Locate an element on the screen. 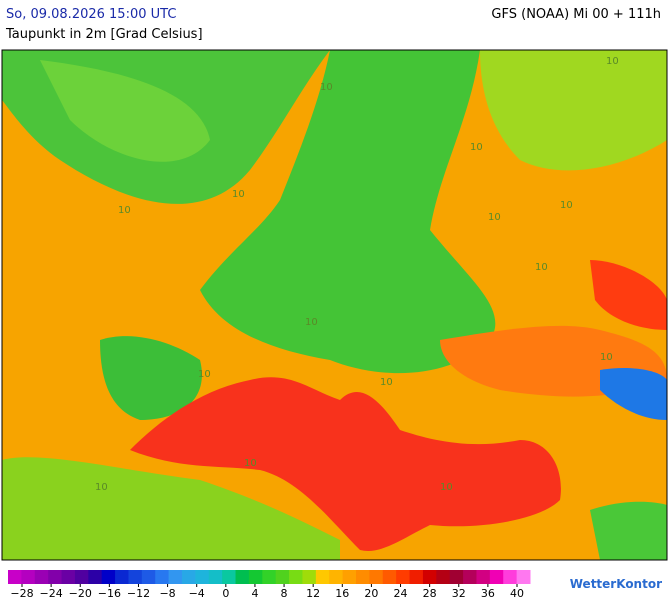 The width and height of the screenshot is (669, 600). colorbar-tick-label: −16 is located at coordinates (109, 593).